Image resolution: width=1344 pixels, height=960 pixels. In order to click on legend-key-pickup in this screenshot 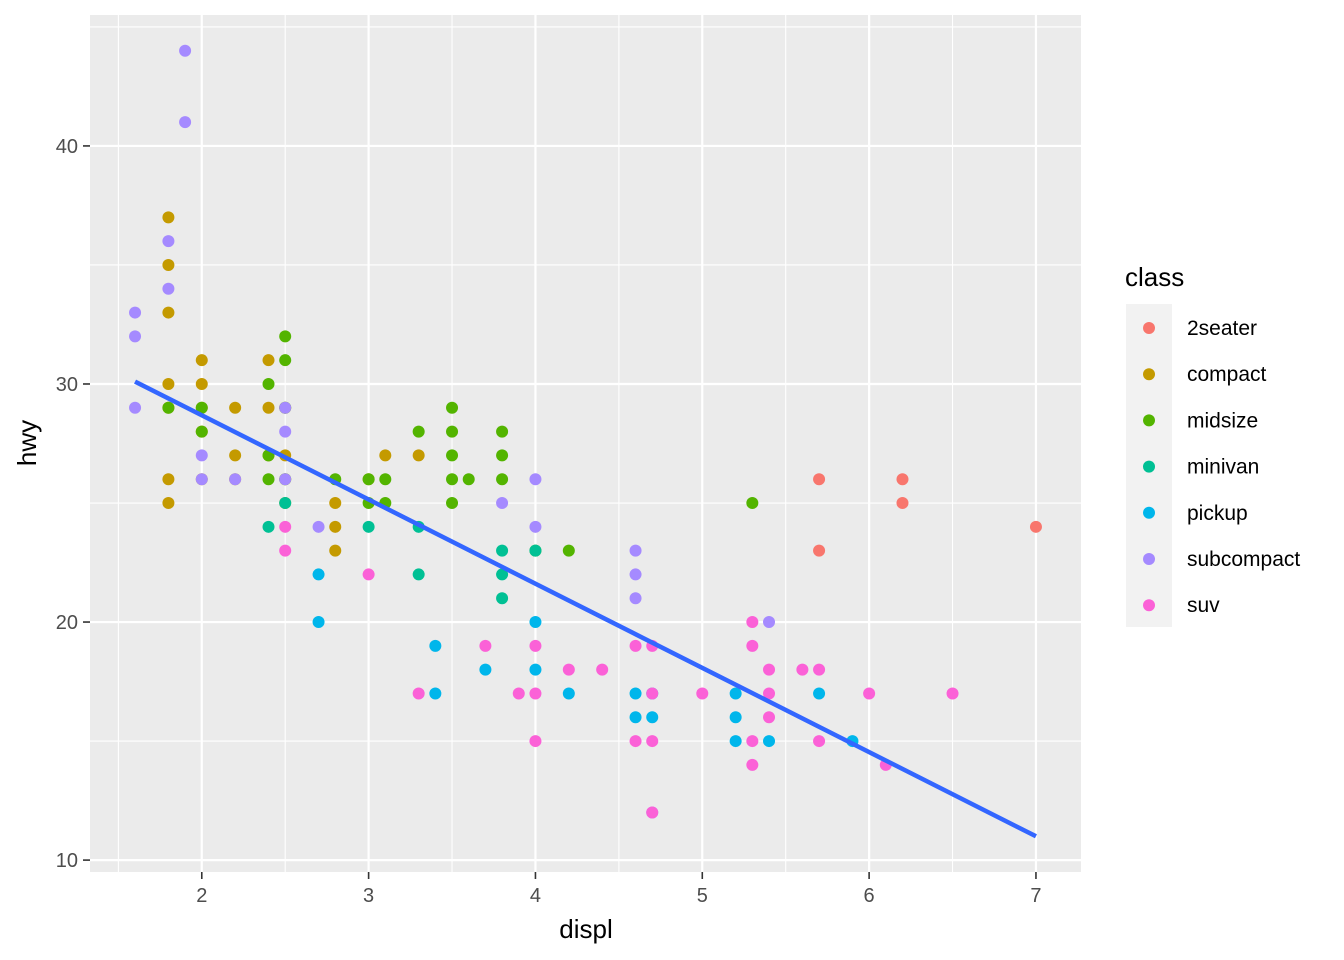, I will do `click(1149, 512)`.